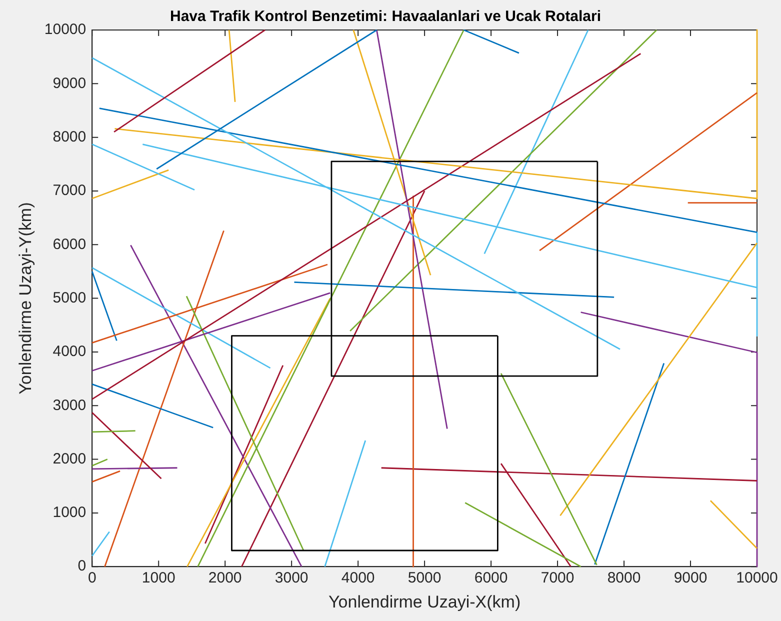  I want to click on y-tick-label: 5000, so click(69, 297).